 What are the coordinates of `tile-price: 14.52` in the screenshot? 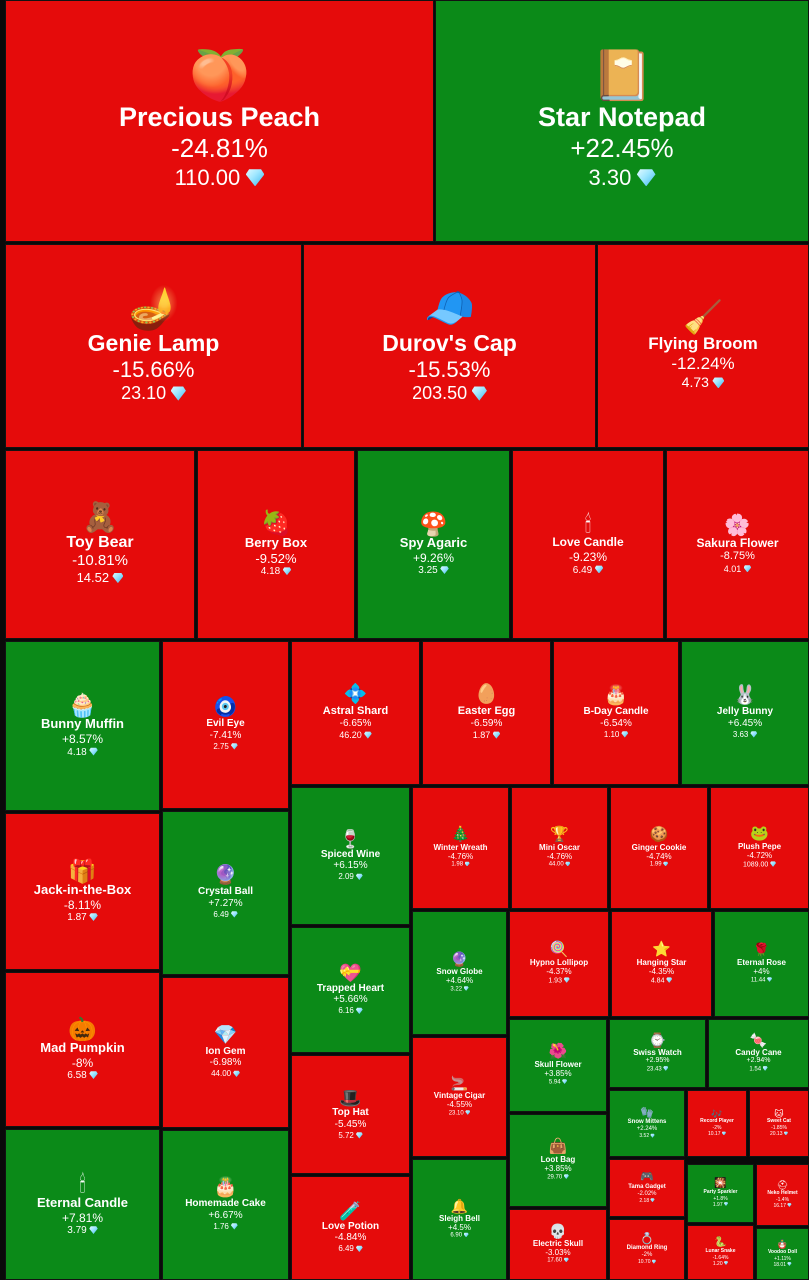 It's located at (100, 578).